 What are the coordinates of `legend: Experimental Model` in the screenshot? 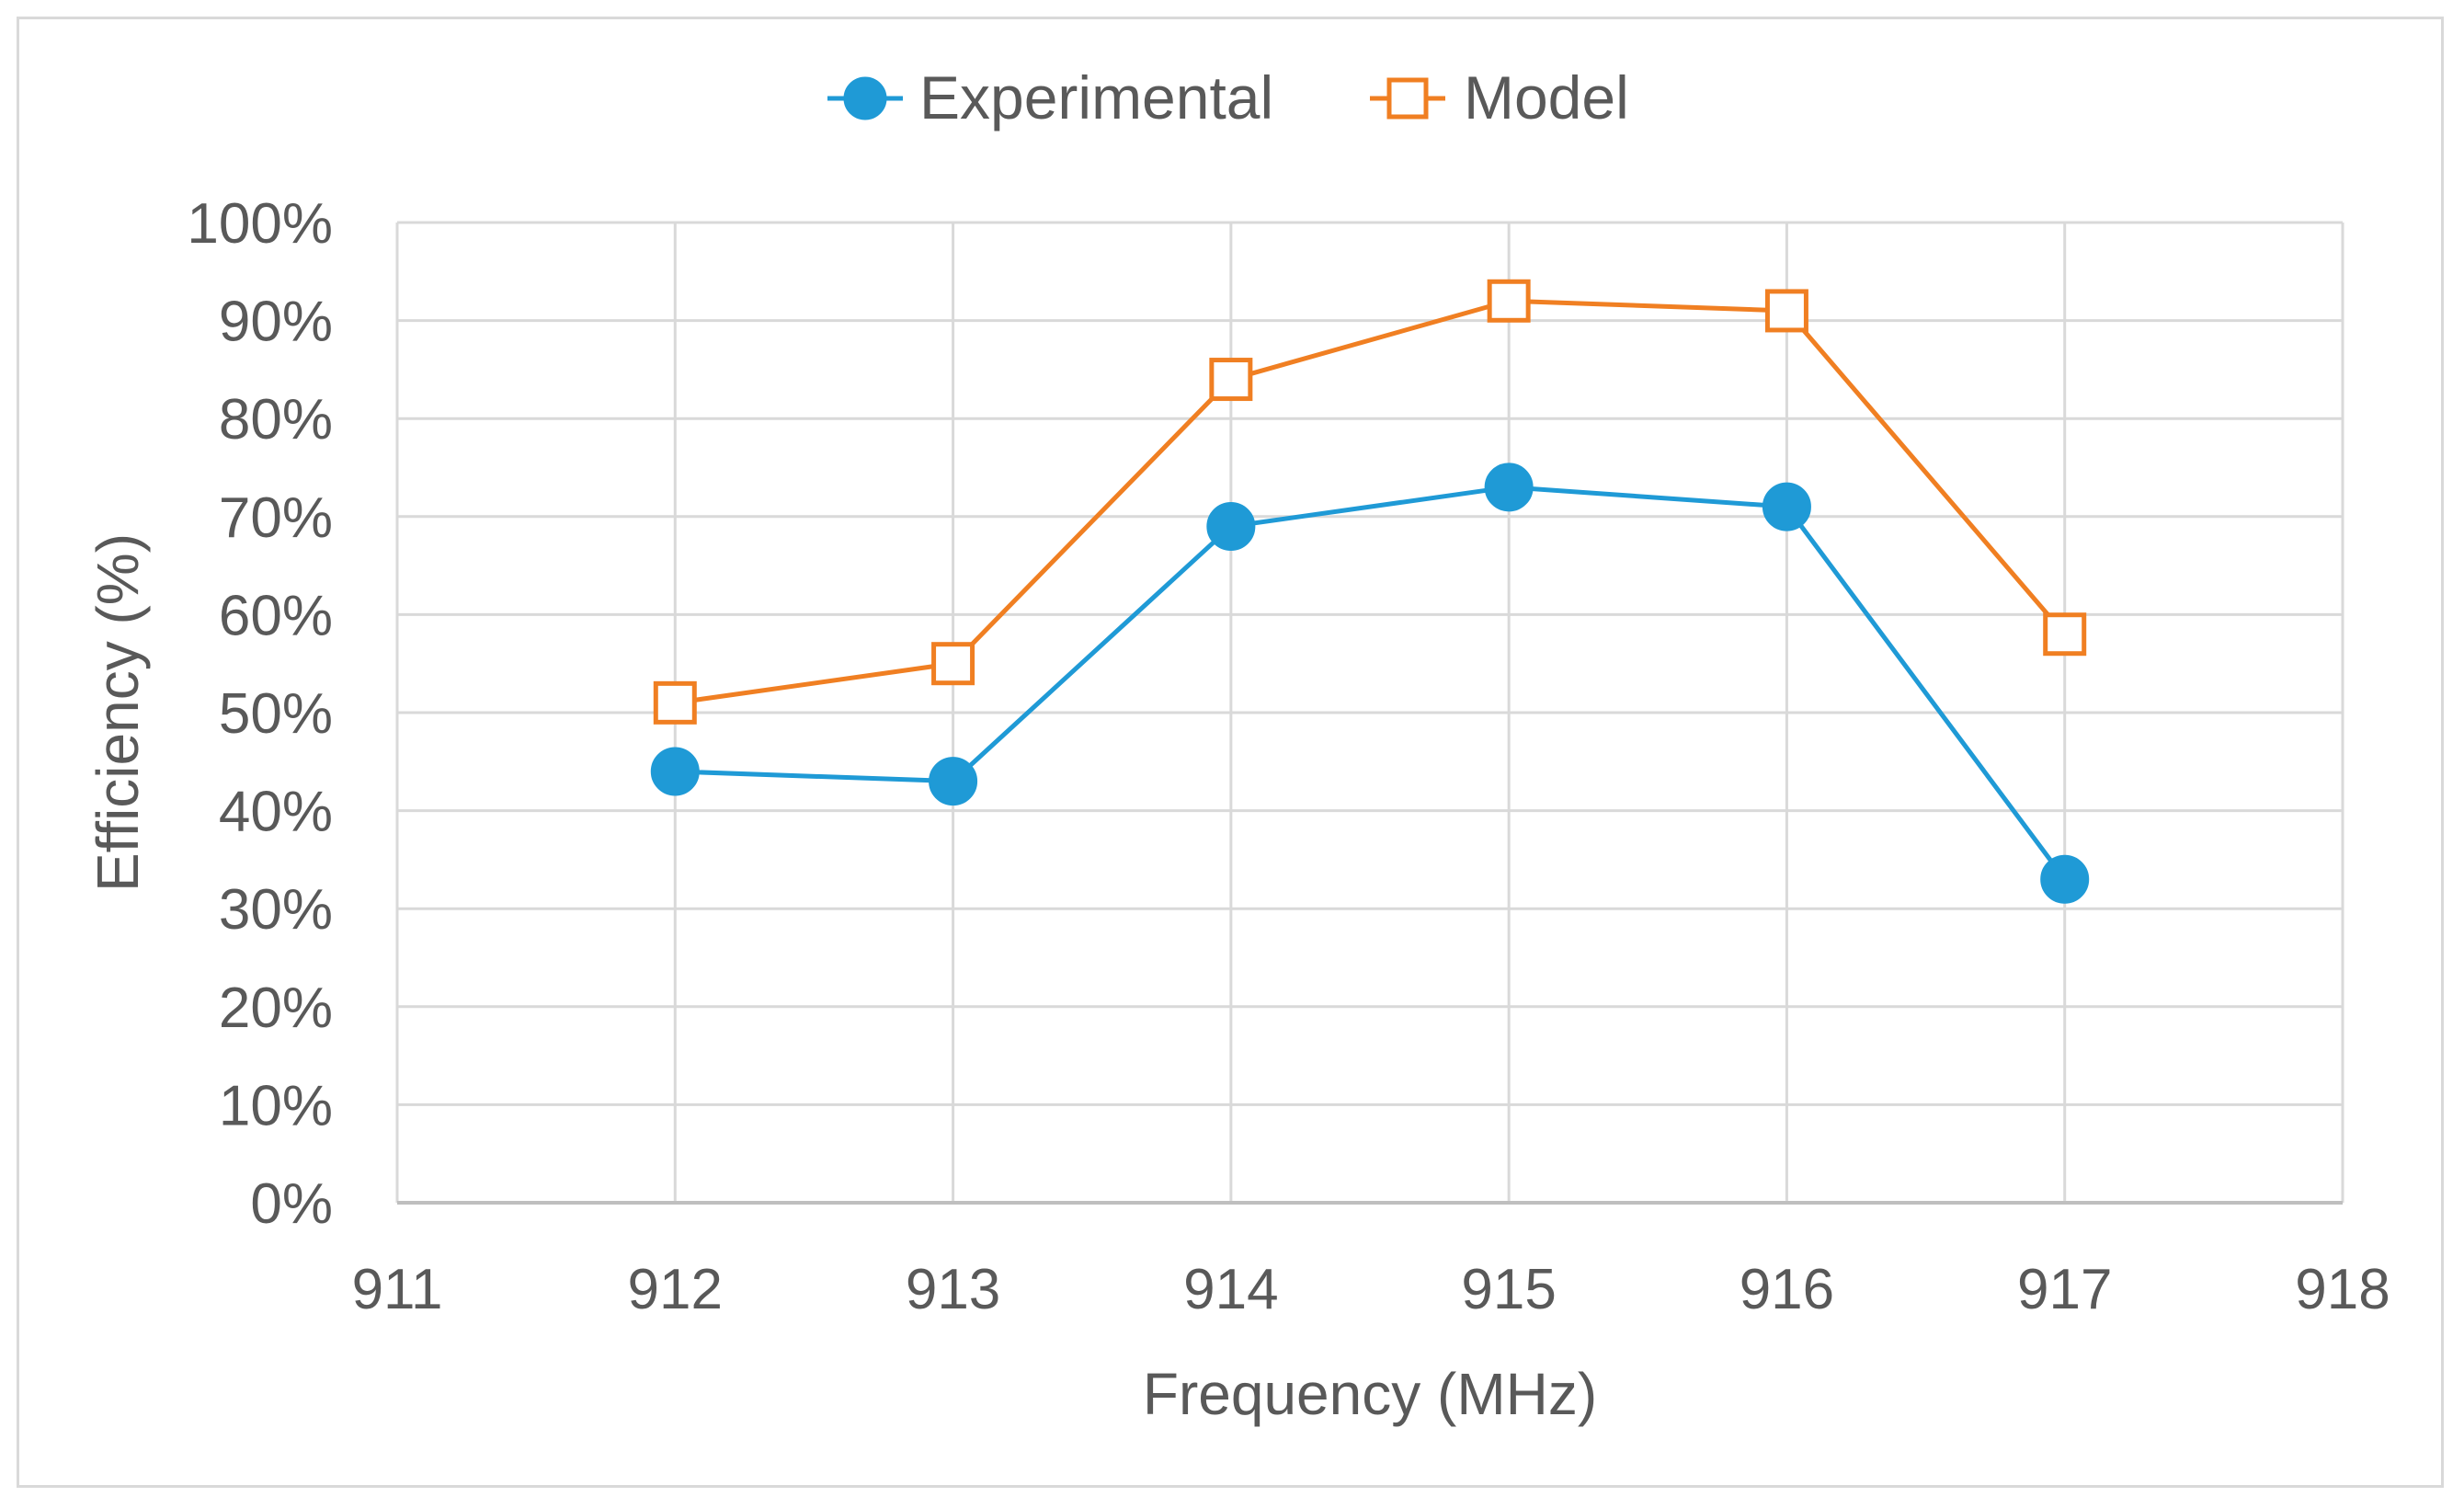 It's located at (1228, 97).